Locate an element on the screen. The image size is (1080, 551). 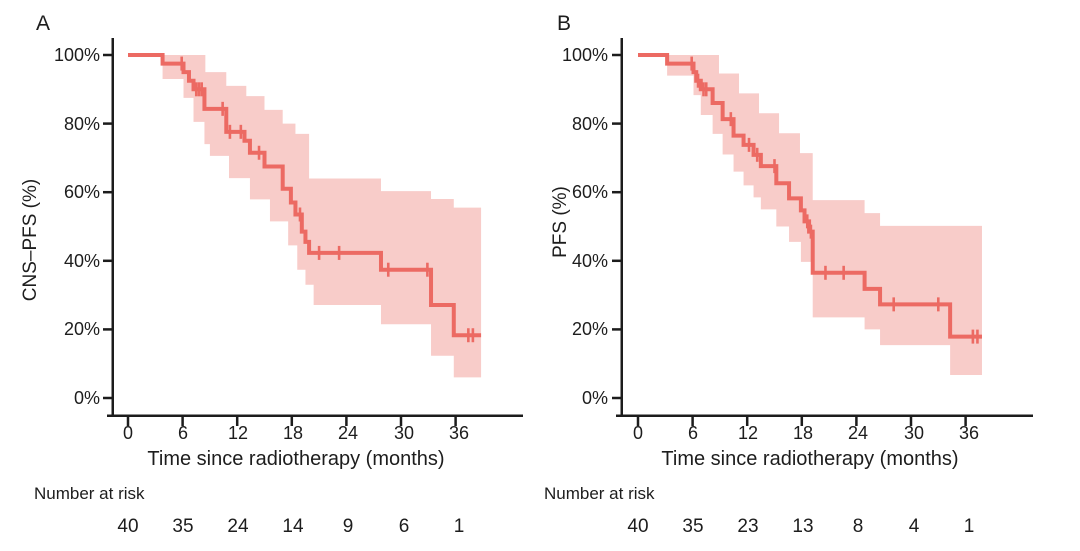
at-risk-count: 4 is located at coordinates (914, 526).